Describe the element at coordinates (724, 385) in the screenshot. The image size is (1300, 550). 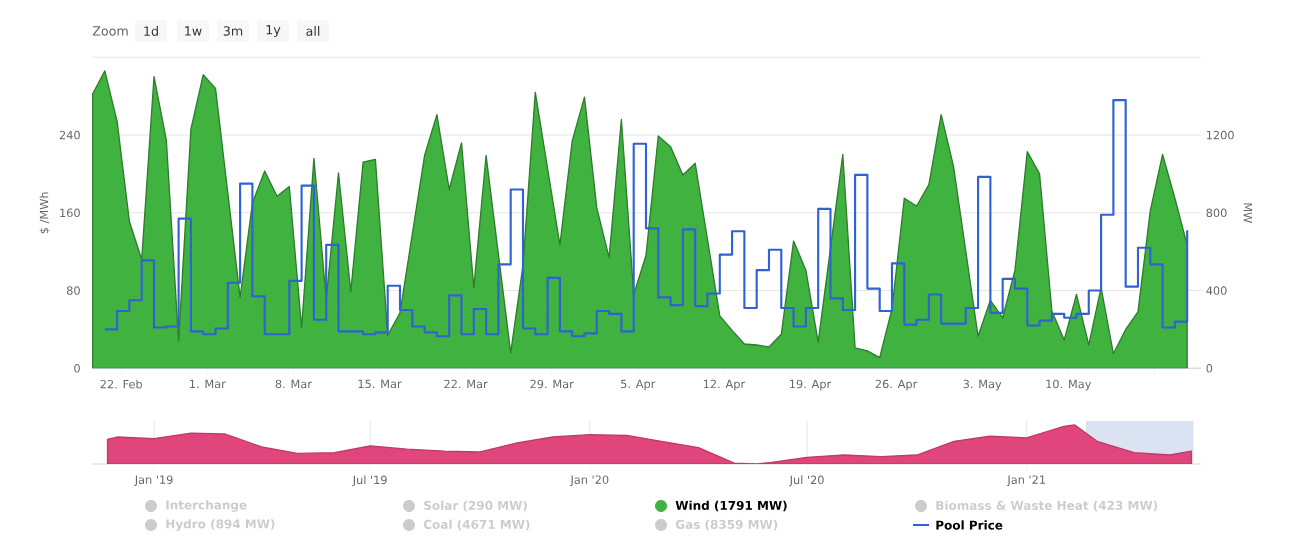
I see `x-tick-label: 12. Apr` at that location.